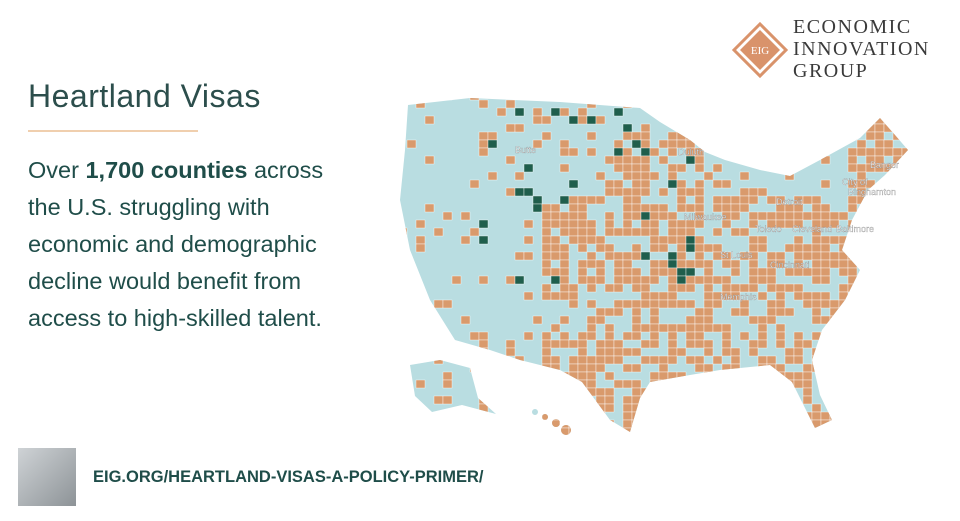 The width and height of the screenshot is (960, 521). Describe the element at coordinates (288, 477) in the screenshot. I see `url: EIG.ORG/HEARTLAND-VISAS-A-POLICY-PRIMER/` at that location.